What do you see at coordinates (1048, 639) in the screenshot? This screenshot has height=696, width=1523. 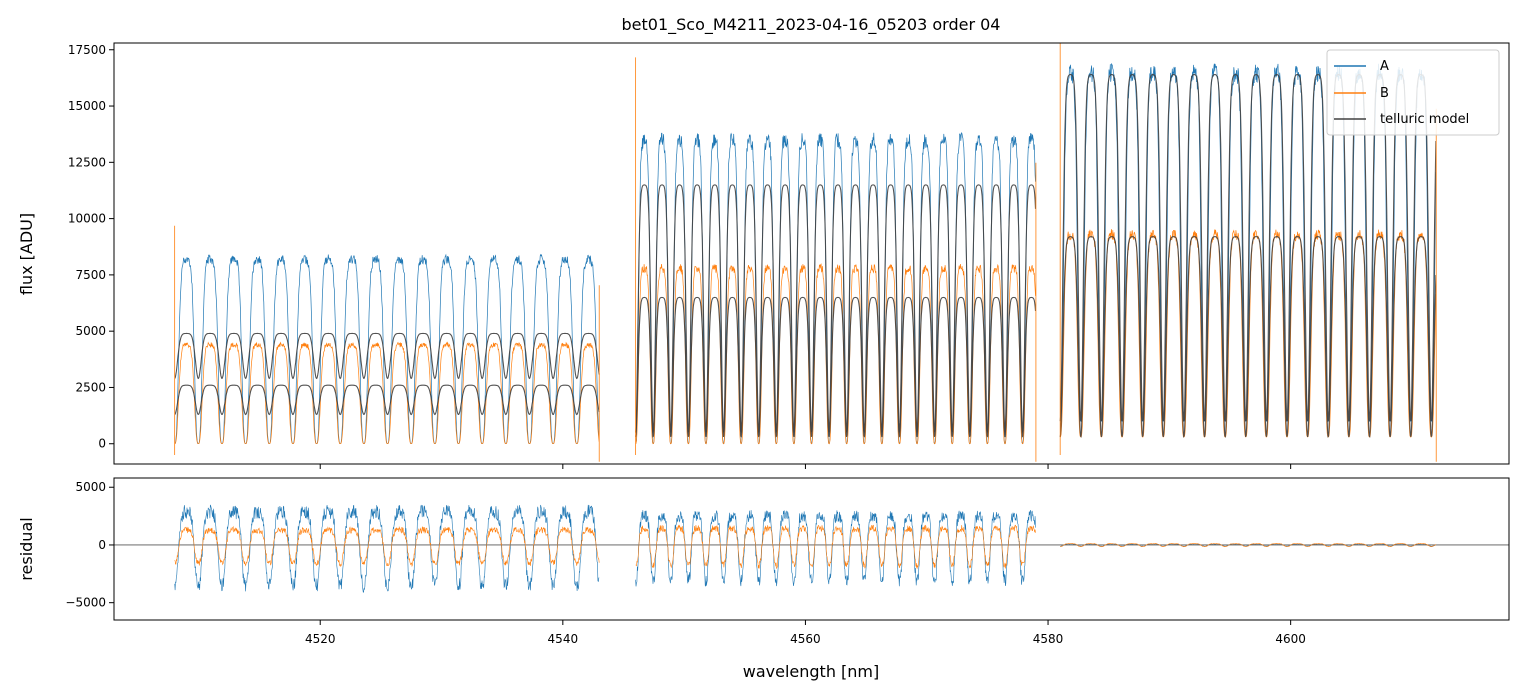 I see `x-tick-label: 4580` at bounding box center [1048, 639].